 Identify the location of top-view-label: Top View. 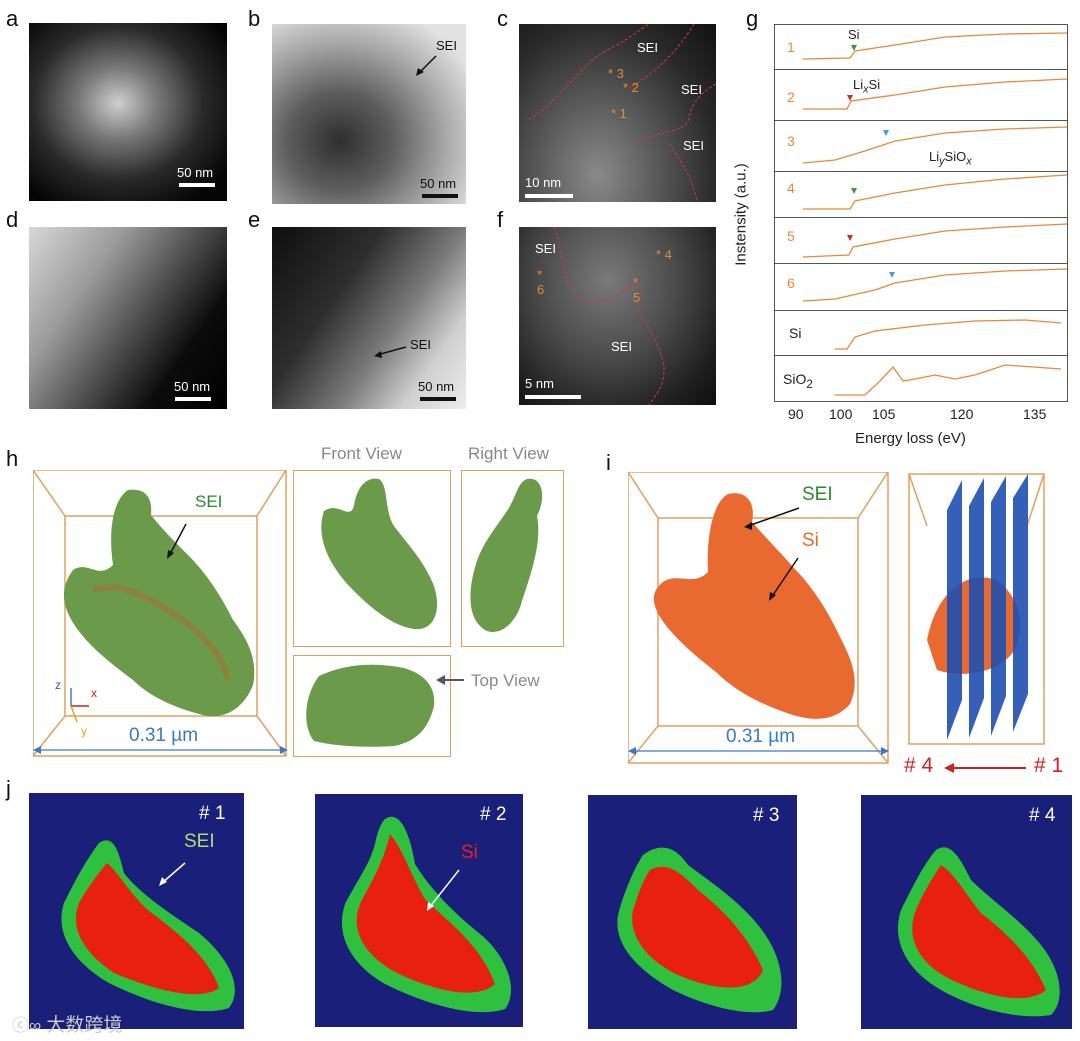
(505, 680).